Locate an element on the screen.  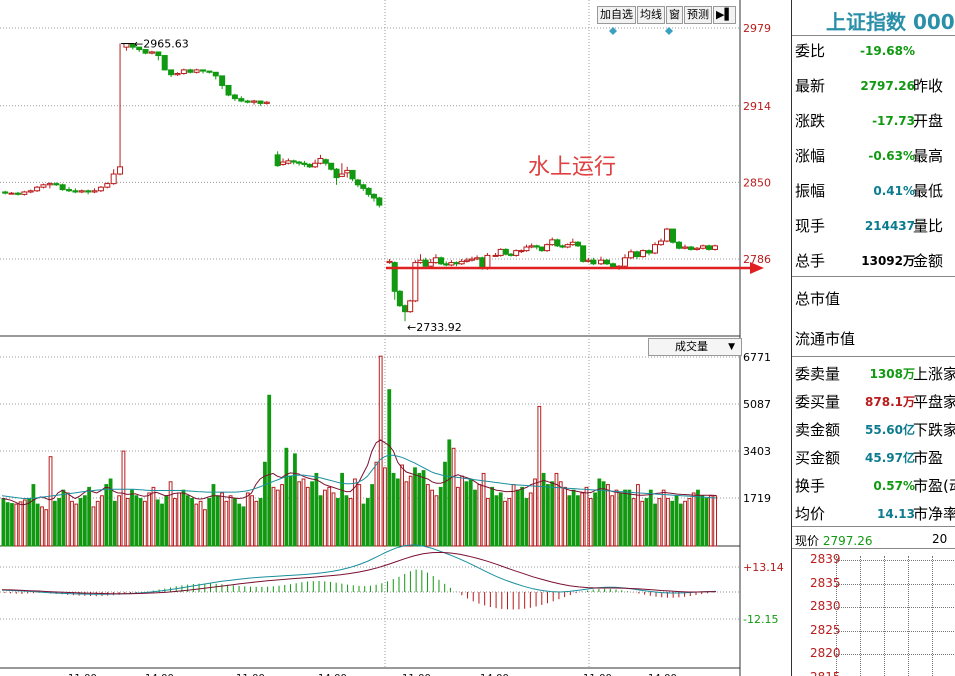
price-tick-label: 2914 is located at coordinates (757, 106).